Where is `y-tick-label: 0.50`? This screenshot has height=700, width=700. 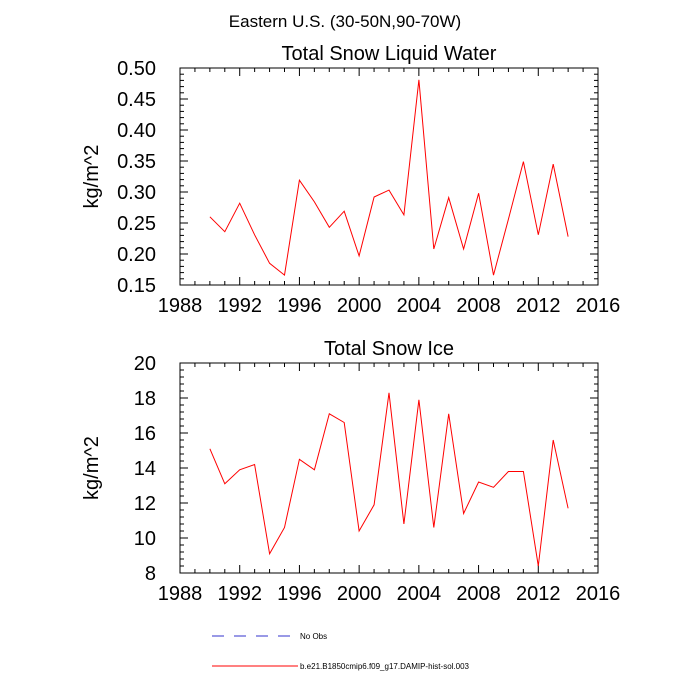
y-tick-label: 0.50 is located at coordinates (136, 69).